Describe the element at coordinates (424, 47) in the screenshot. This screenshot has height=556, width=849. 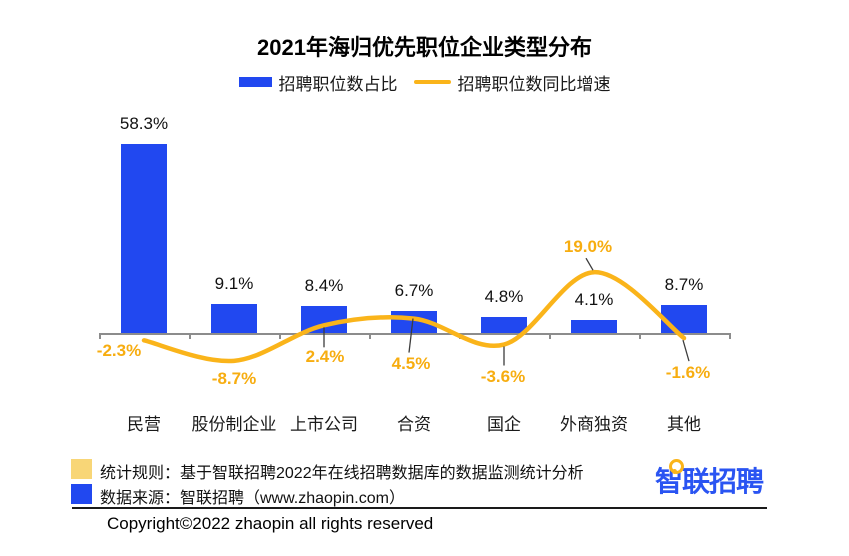
I see `page-title: 2021年海归优先职位企业类型分布` at that location.